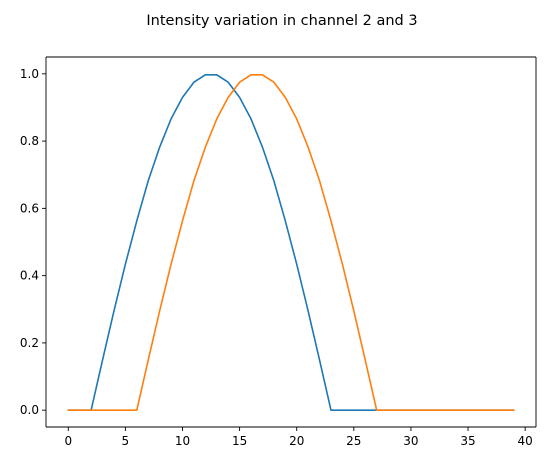 This screenshot has width=547, height=461. Describe the element at coordinates (281, 21) in the screenshot. I see `chart-title: Intensity variation in channel 2 and 3` at that location.